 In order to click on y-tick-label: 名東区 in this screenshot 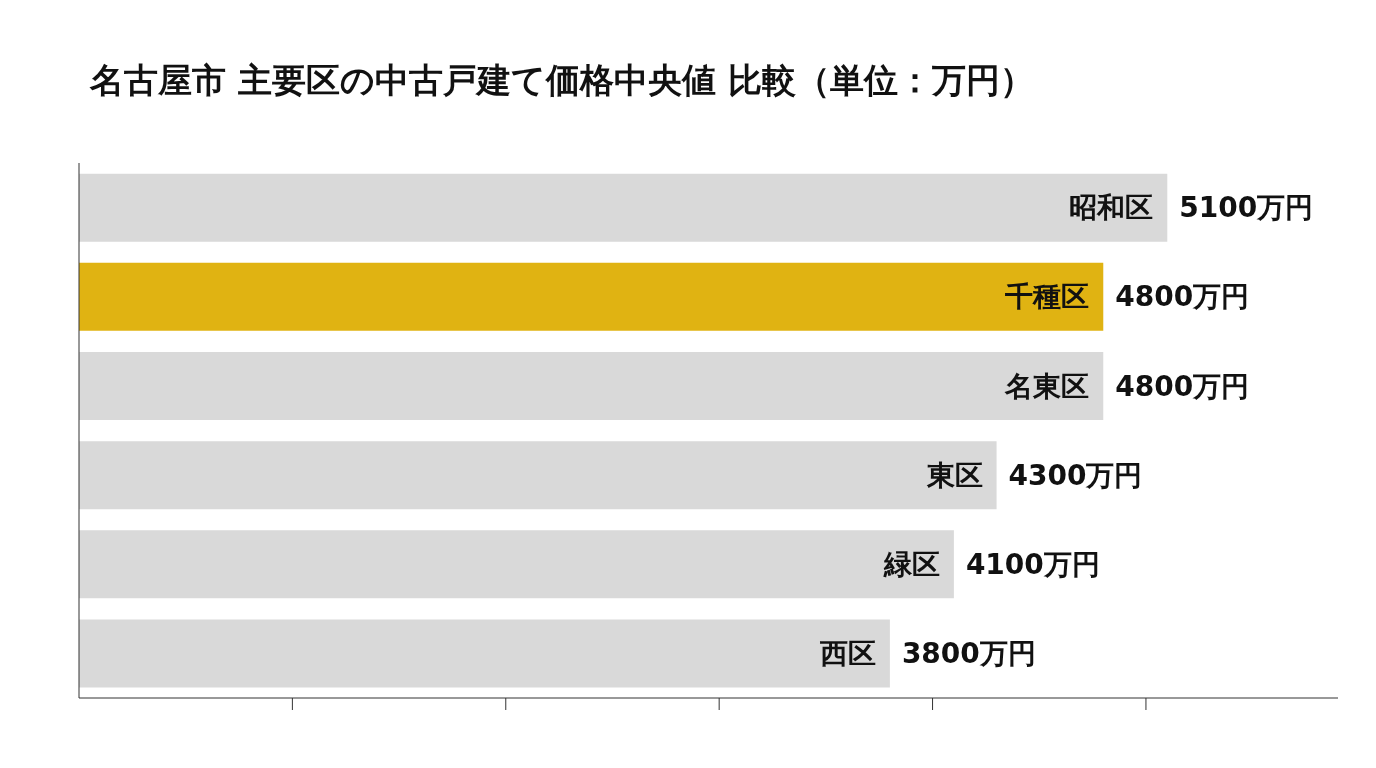, I will do `click(1047, 386)`.